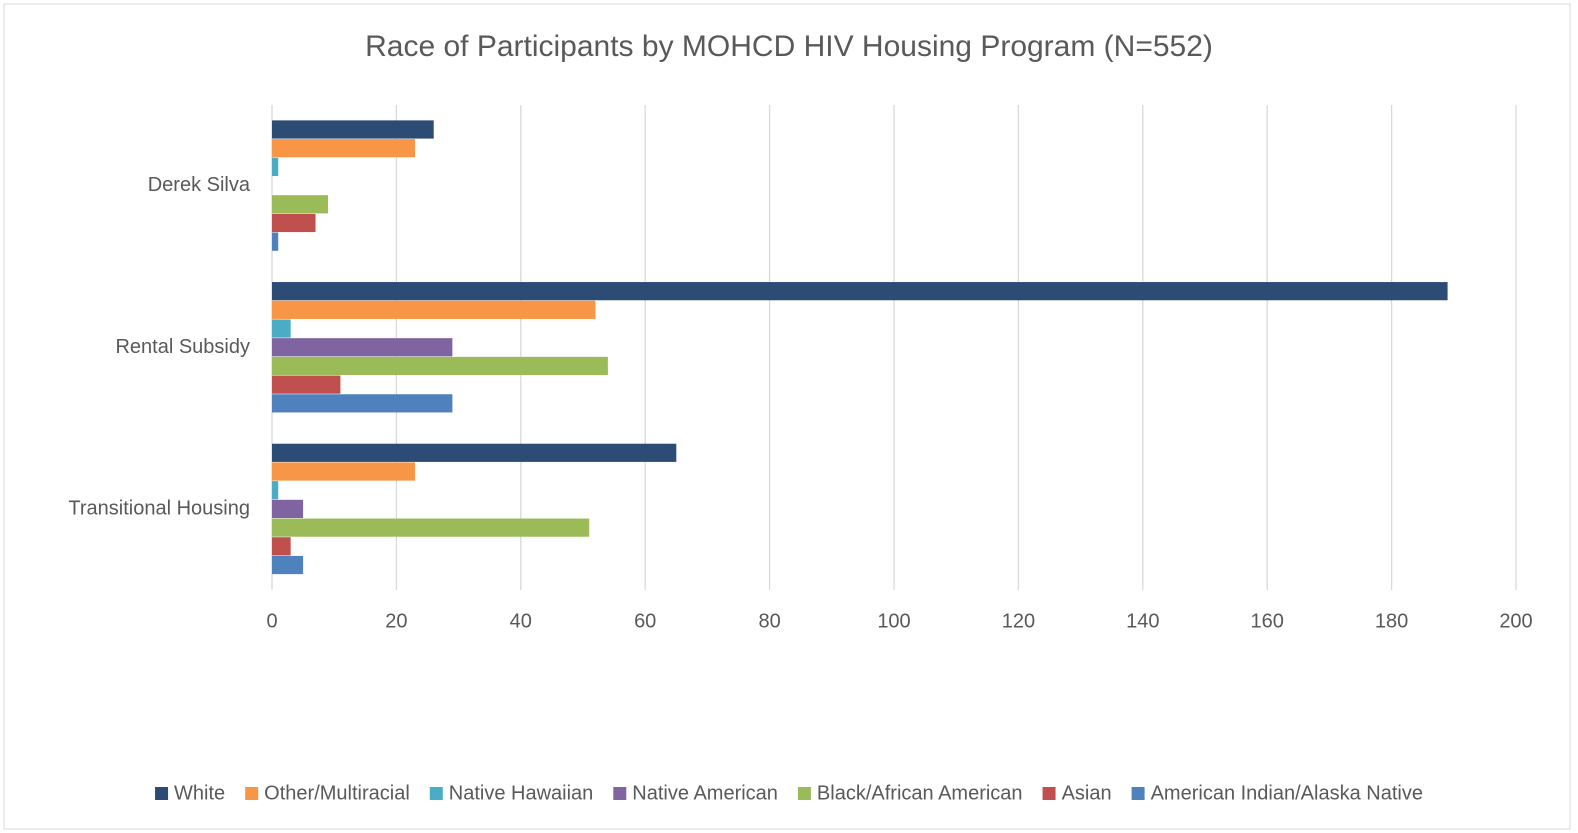 This screenshot has height=833, width=1578. What do you see at coordinates (893, 621) in the screenshot?
I see `x-tick-label: 100` at bounding box center [893, 621].